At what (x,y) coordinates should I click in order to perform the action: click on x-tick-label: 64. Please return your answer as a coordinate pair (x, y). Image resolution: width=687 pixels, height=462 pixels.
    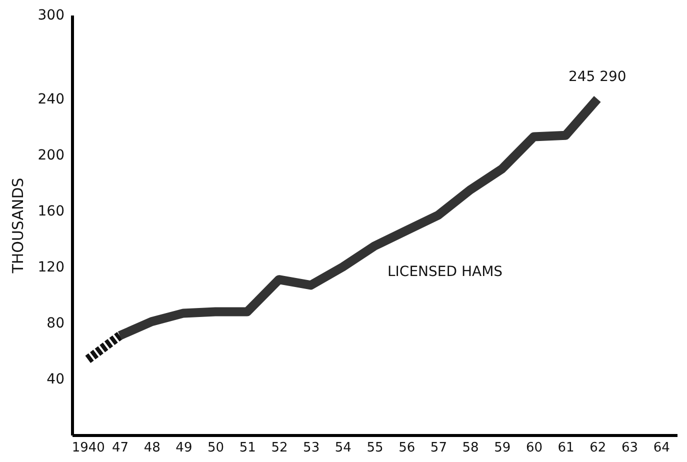
    Looking at the image, I should click on (661, 448).